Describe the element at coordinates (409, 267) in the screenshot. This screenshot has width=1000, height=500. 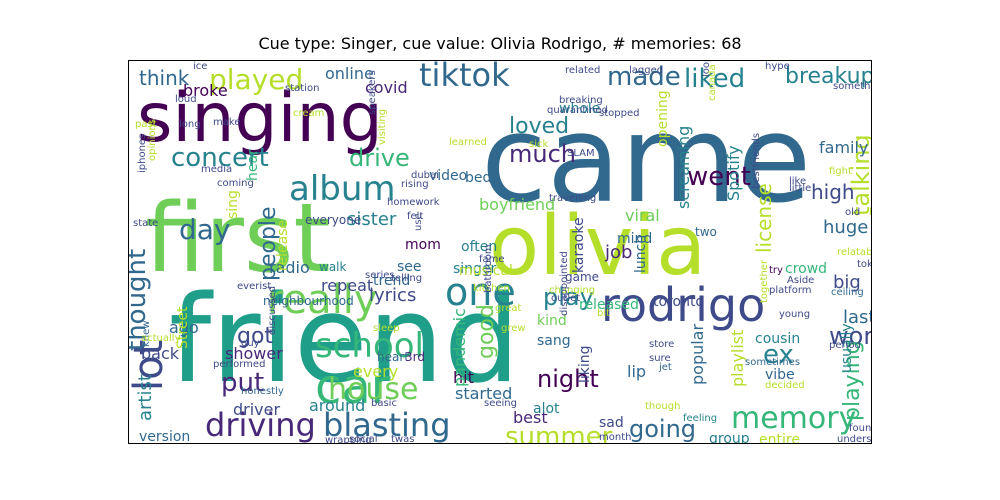
I see `word-see: see` at that location.